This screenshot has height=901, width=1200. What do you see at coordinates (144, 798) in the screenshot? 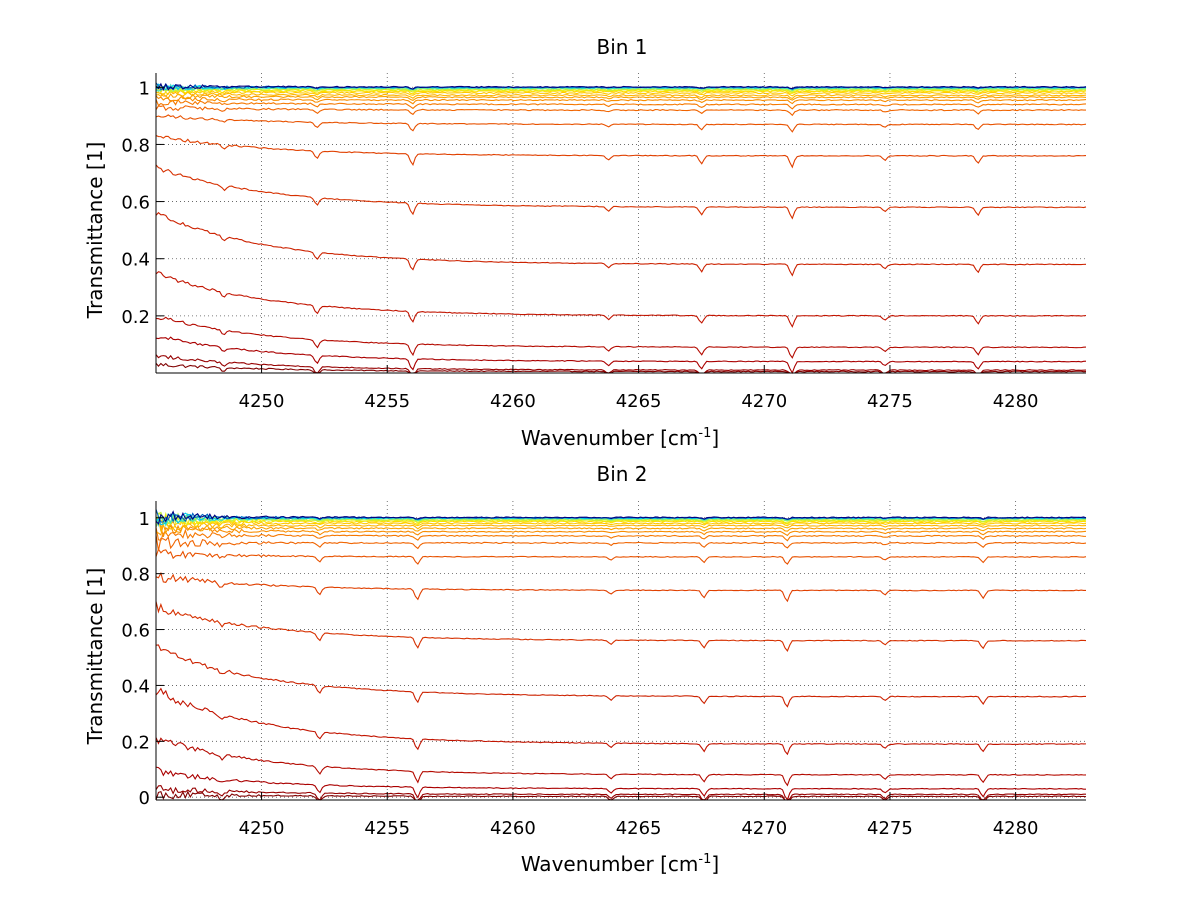
I see `y-tick-label: 0` at bounding box center [144, 798].